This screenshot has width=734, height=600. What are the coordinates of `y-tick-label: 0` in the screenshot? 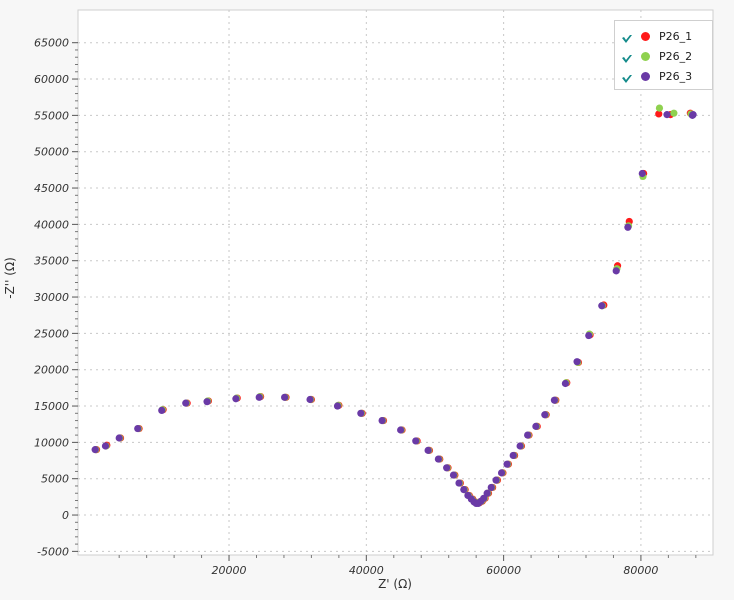 It's located at (65, 515).